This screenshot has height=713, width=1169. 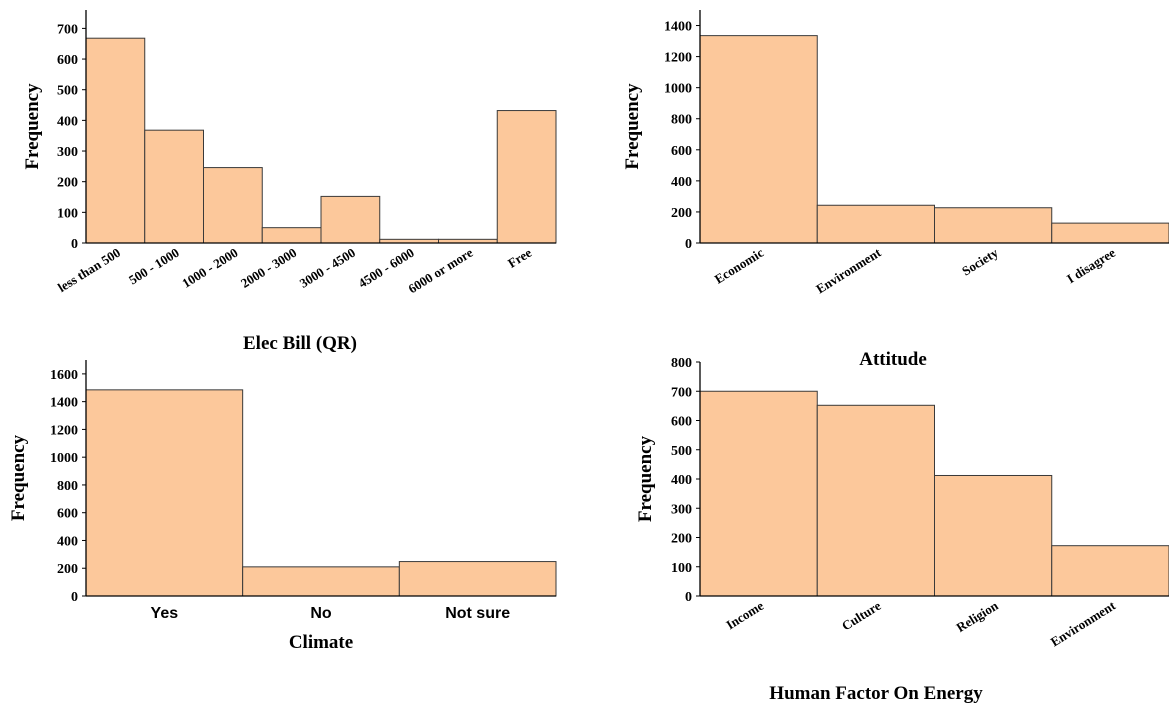 I want to click on y-tick-label: 1600, so click(x=64, y=375).